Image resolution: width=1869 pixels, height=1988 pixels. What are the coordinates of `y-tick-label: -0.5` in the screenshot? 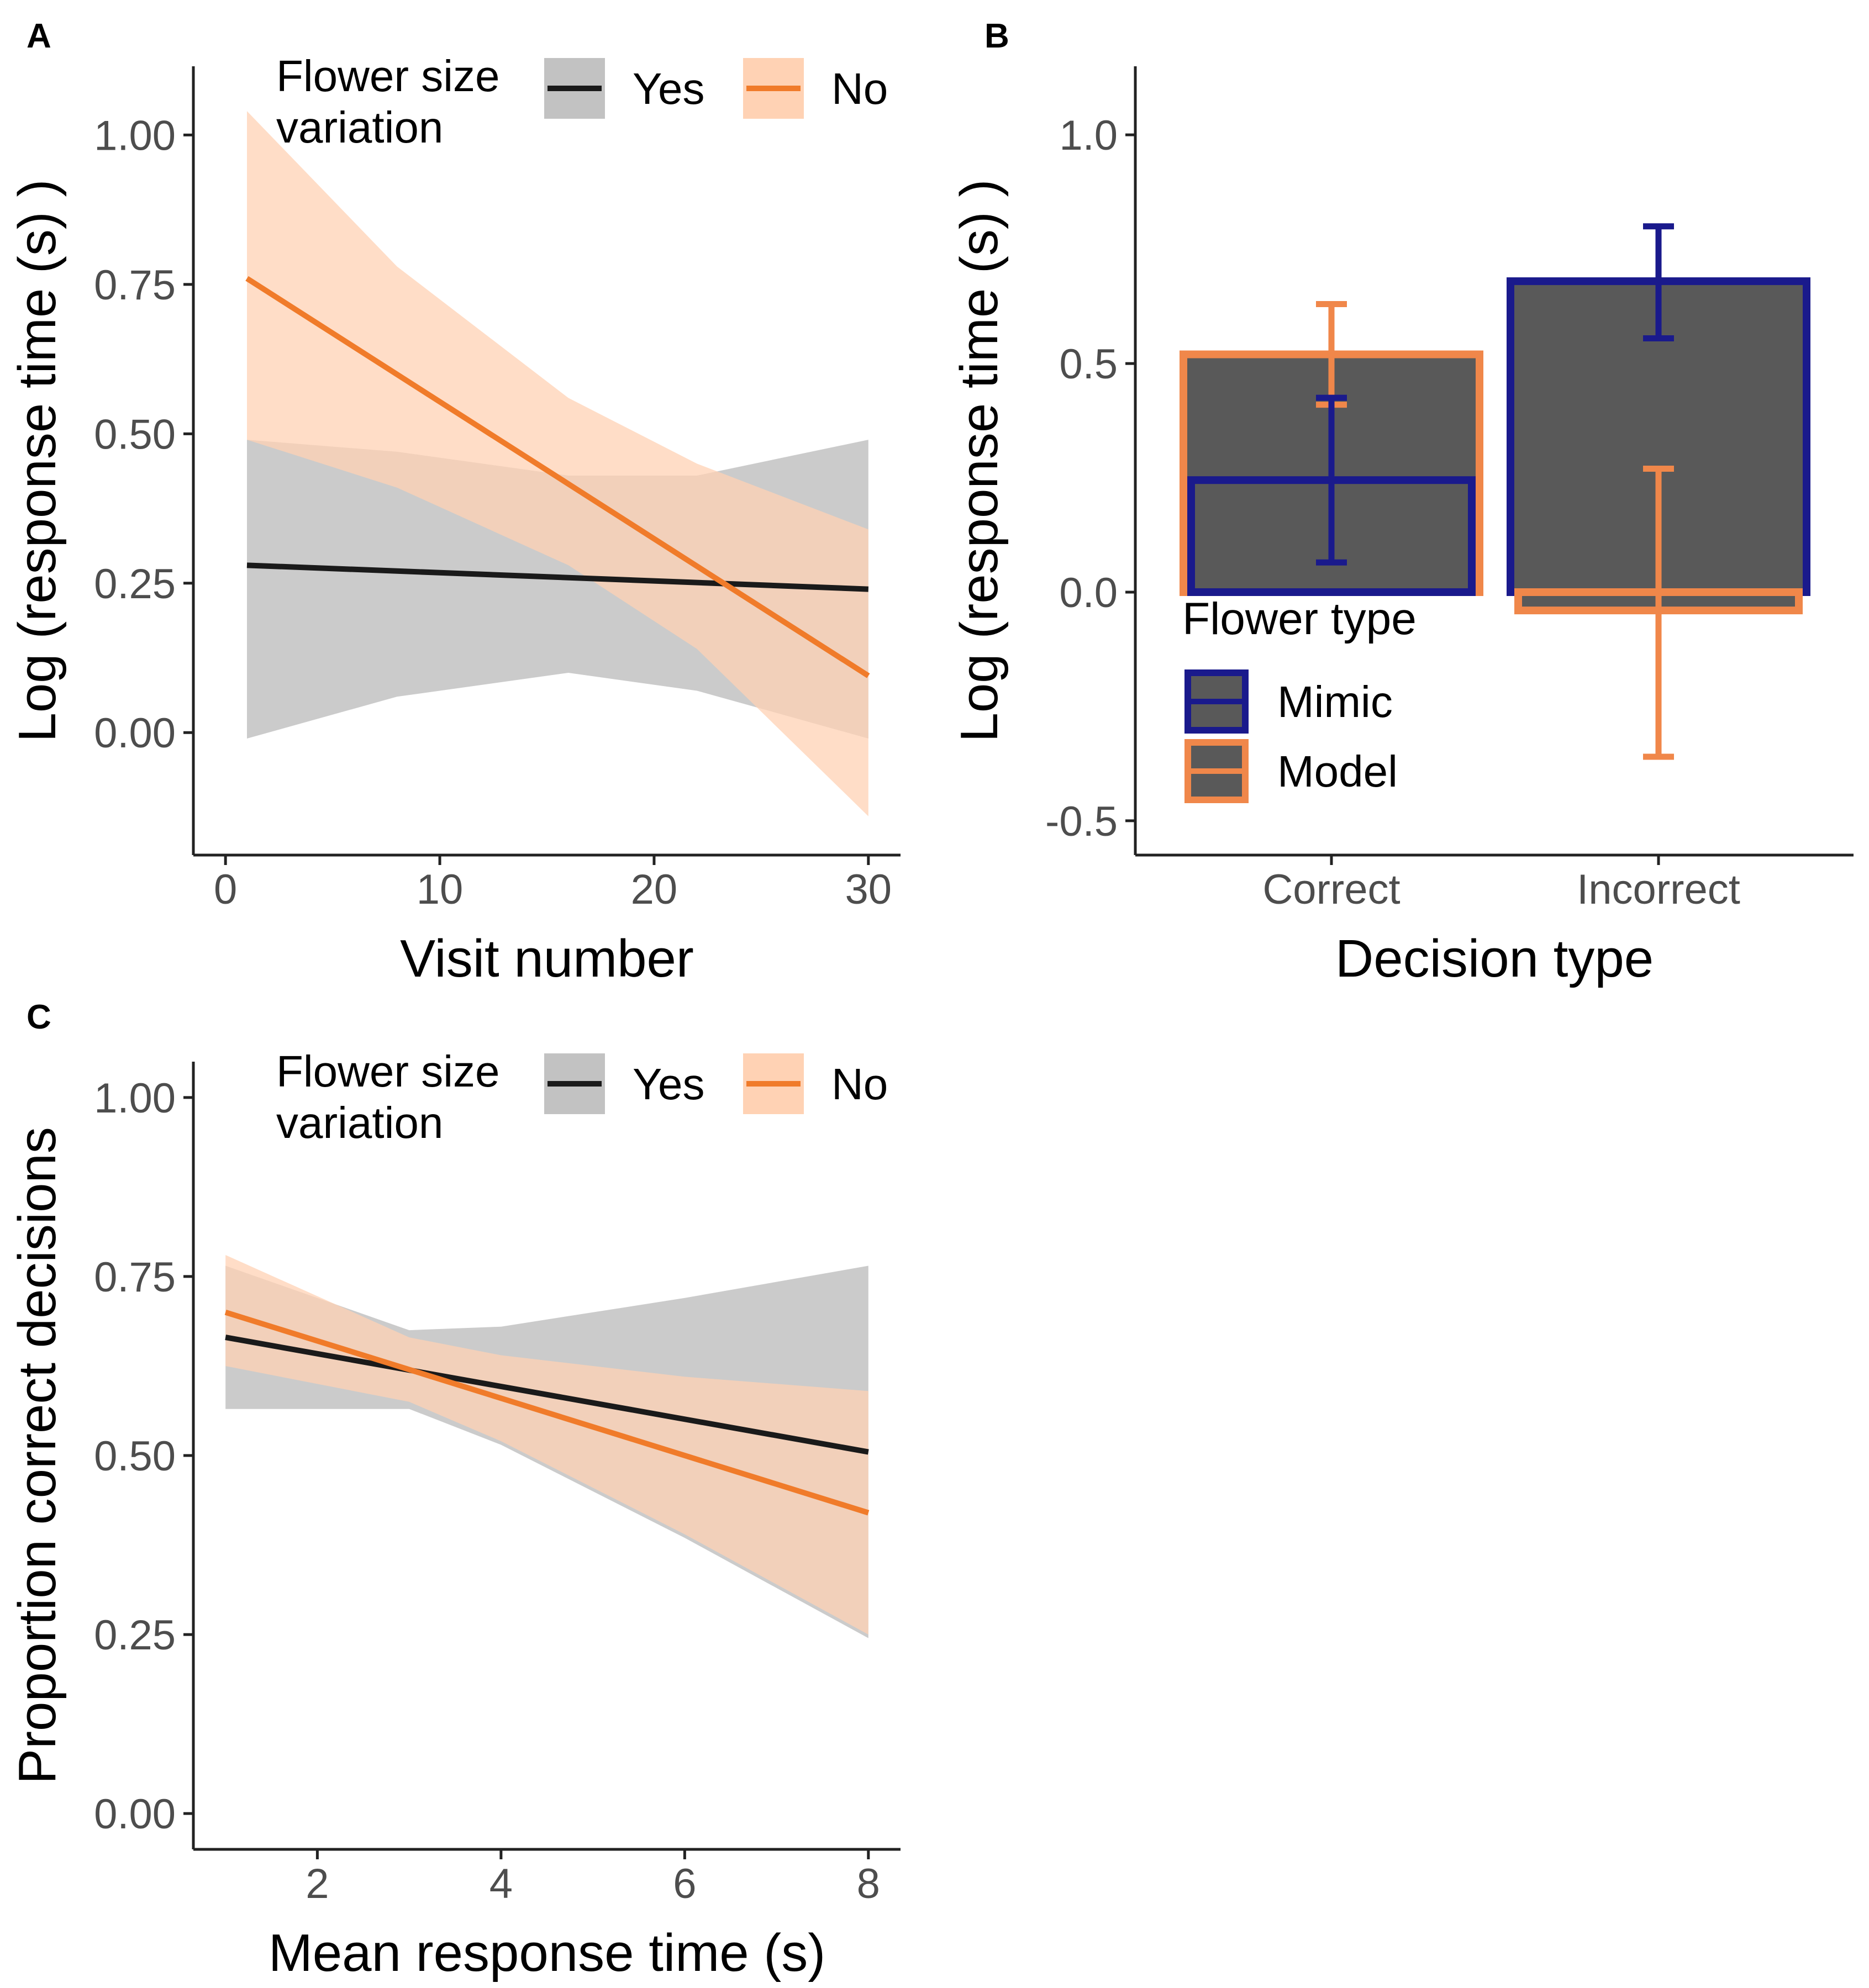 It's located at (1081, 821).